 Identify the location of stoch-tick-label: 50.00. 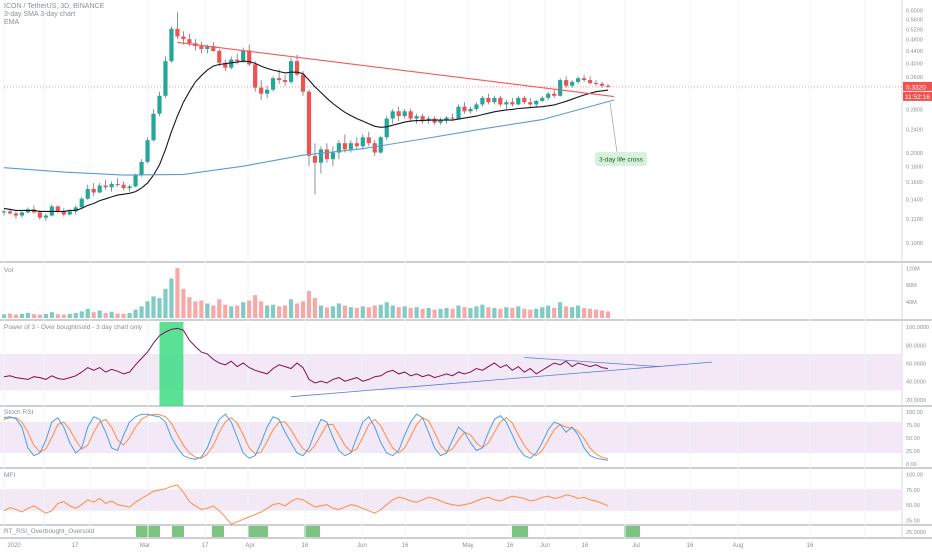
(913, 439).